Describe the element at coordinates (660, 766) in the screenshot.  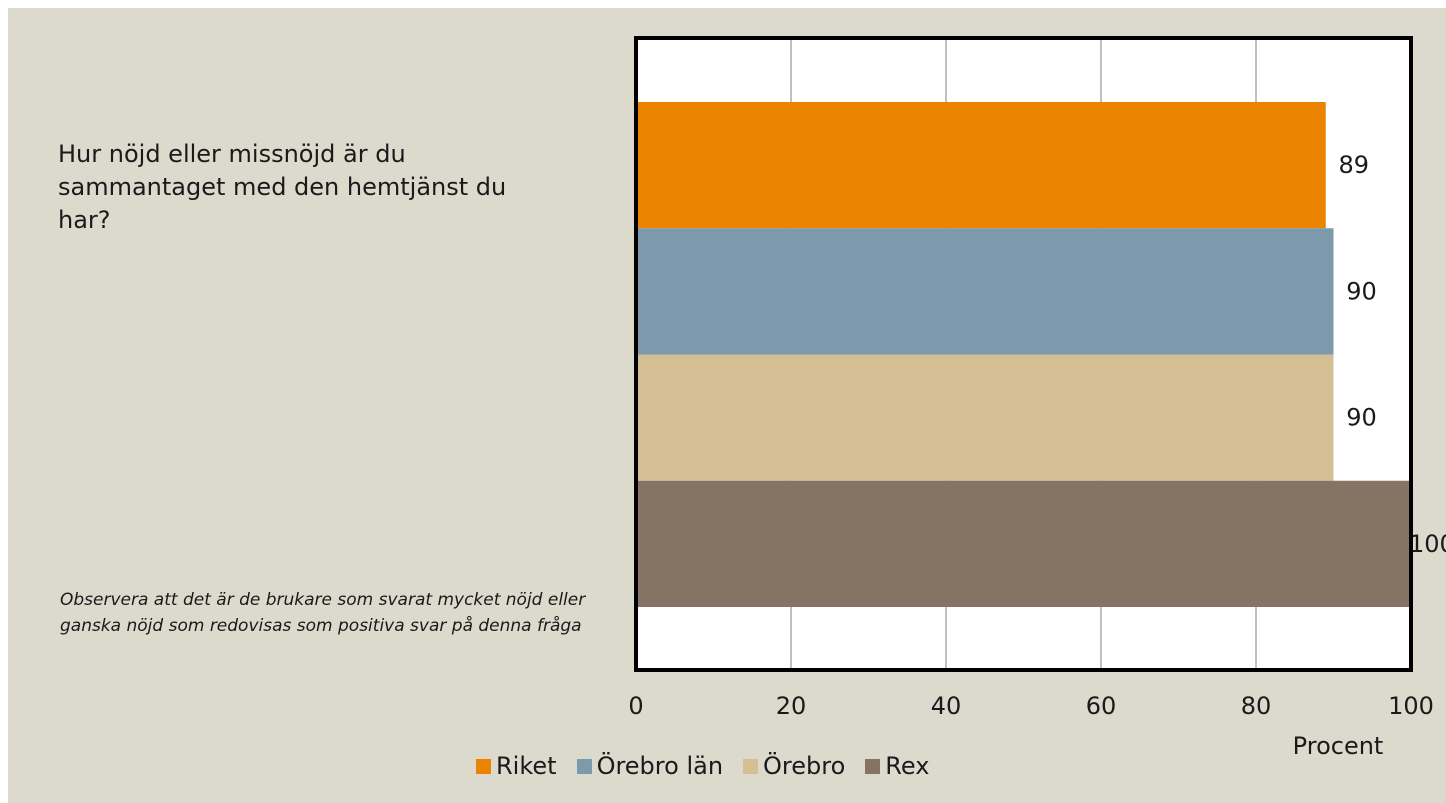
I see `legend-label: Örebro län` at that location.